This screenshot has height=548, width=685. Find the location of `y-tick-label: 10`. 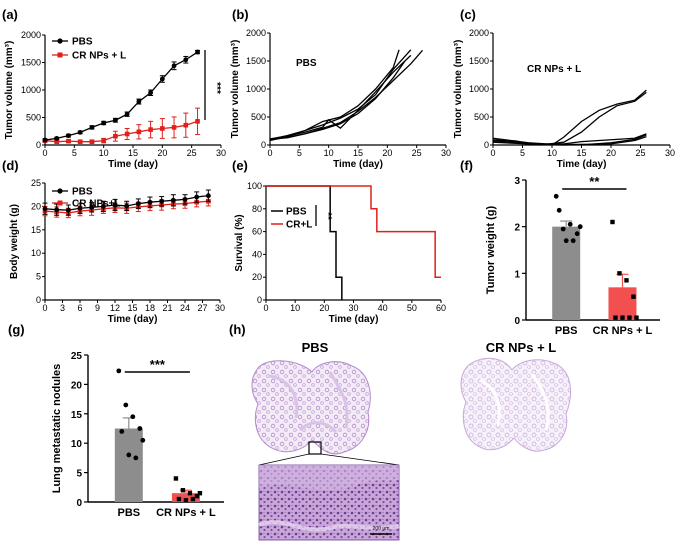

y-tick-label: 10 is located at coordinates (36, 253).